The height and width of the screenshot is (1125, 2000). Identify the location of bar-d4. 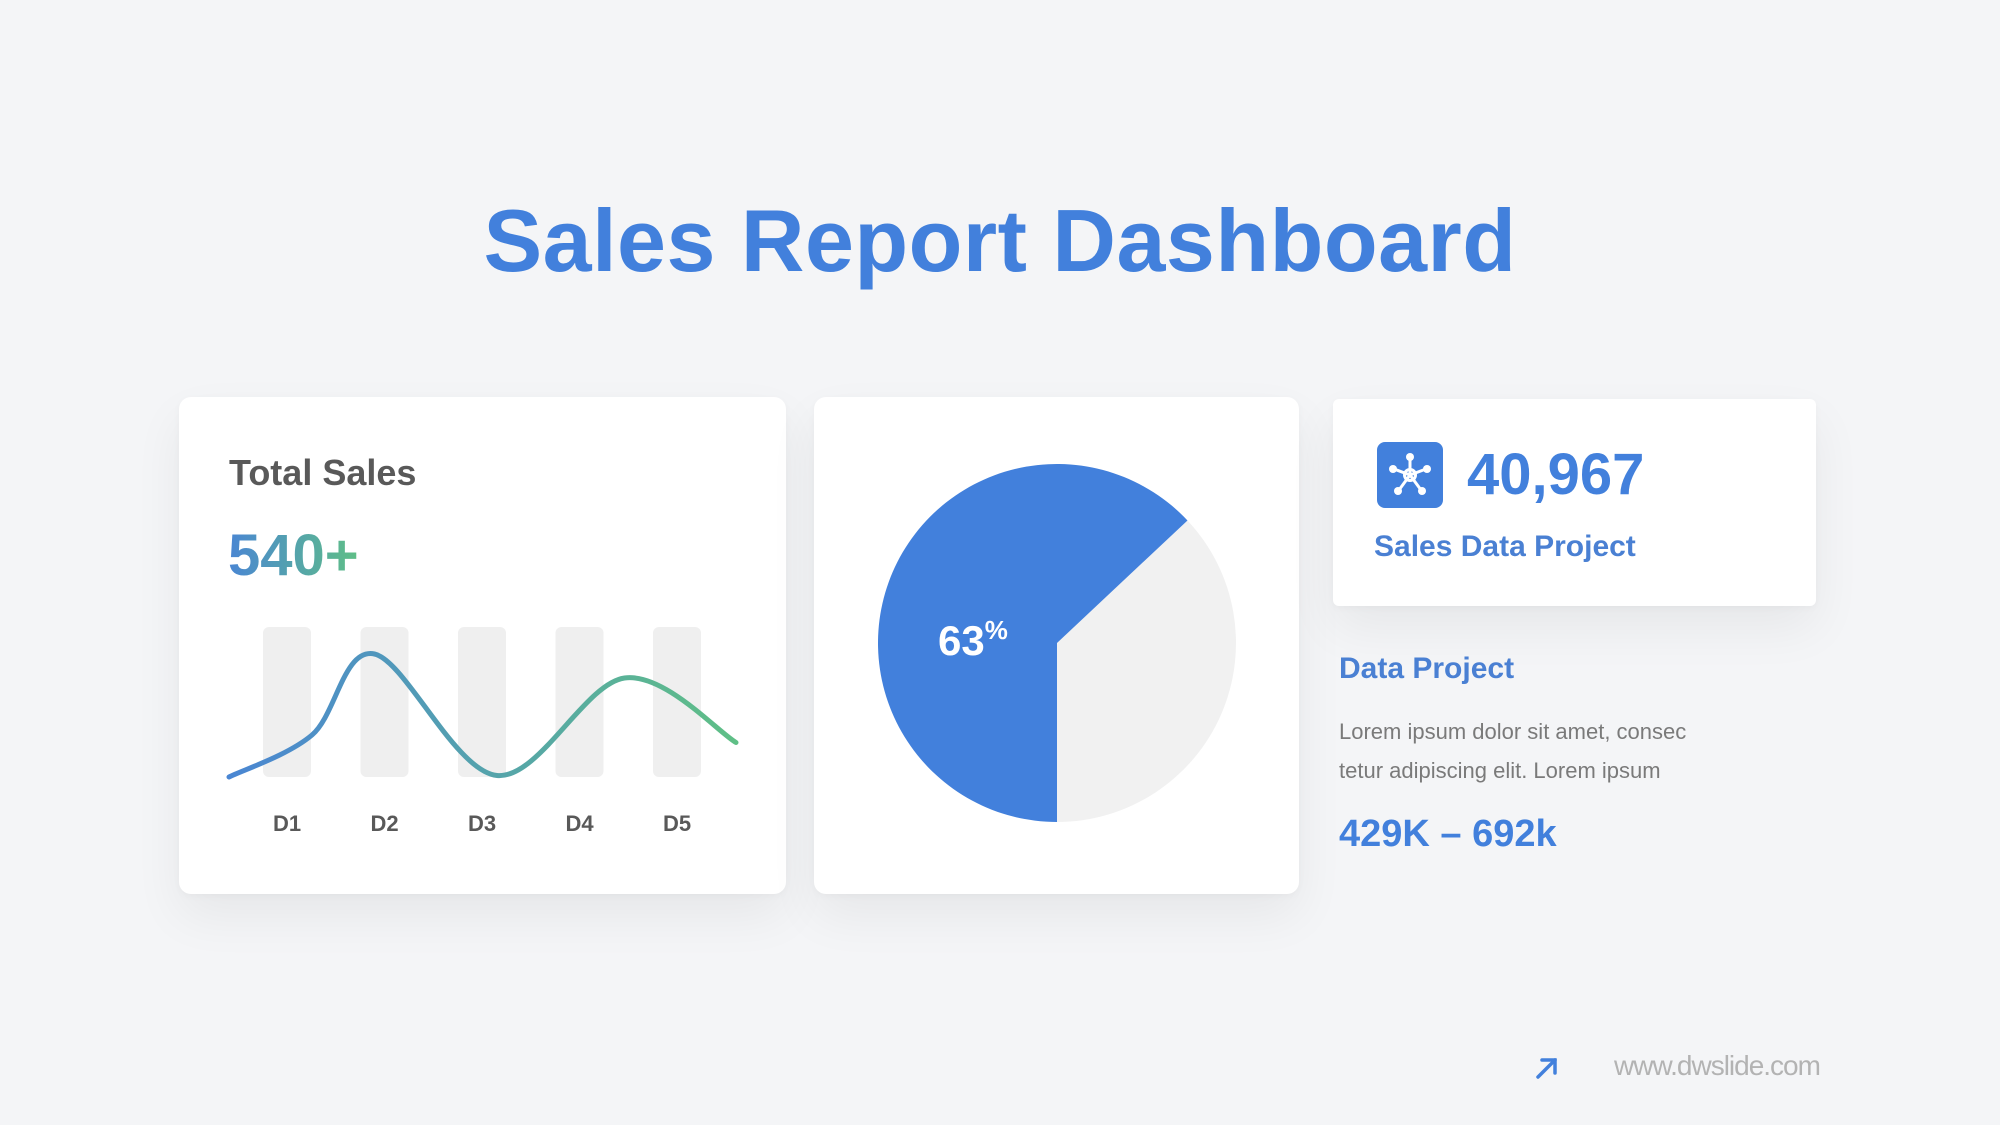
(579, 702).